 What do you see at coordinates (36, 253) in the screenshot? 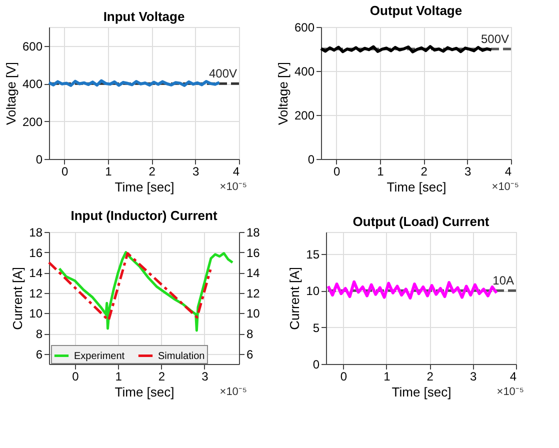
I see `y-tick-label: 16` at bounding box center [36, 253].